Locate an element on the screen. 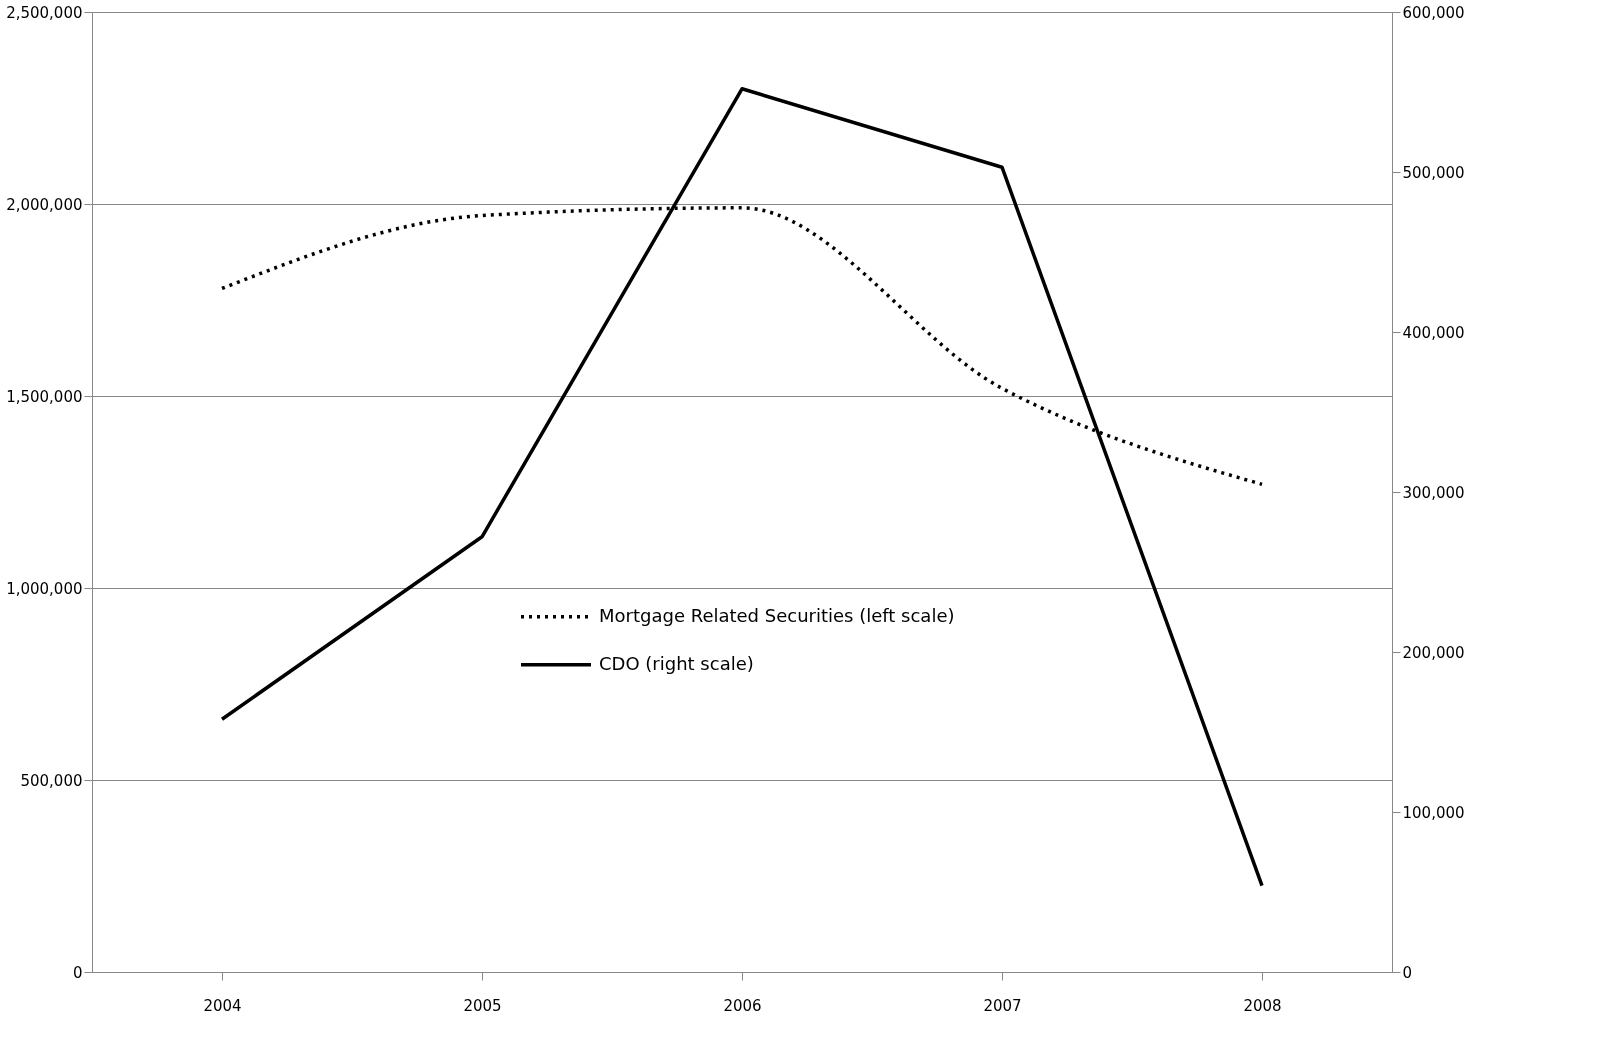 This screenshot has width=1598, height=1060. y2-tick-label: 100,000 is located at coordinates (1433, 812).